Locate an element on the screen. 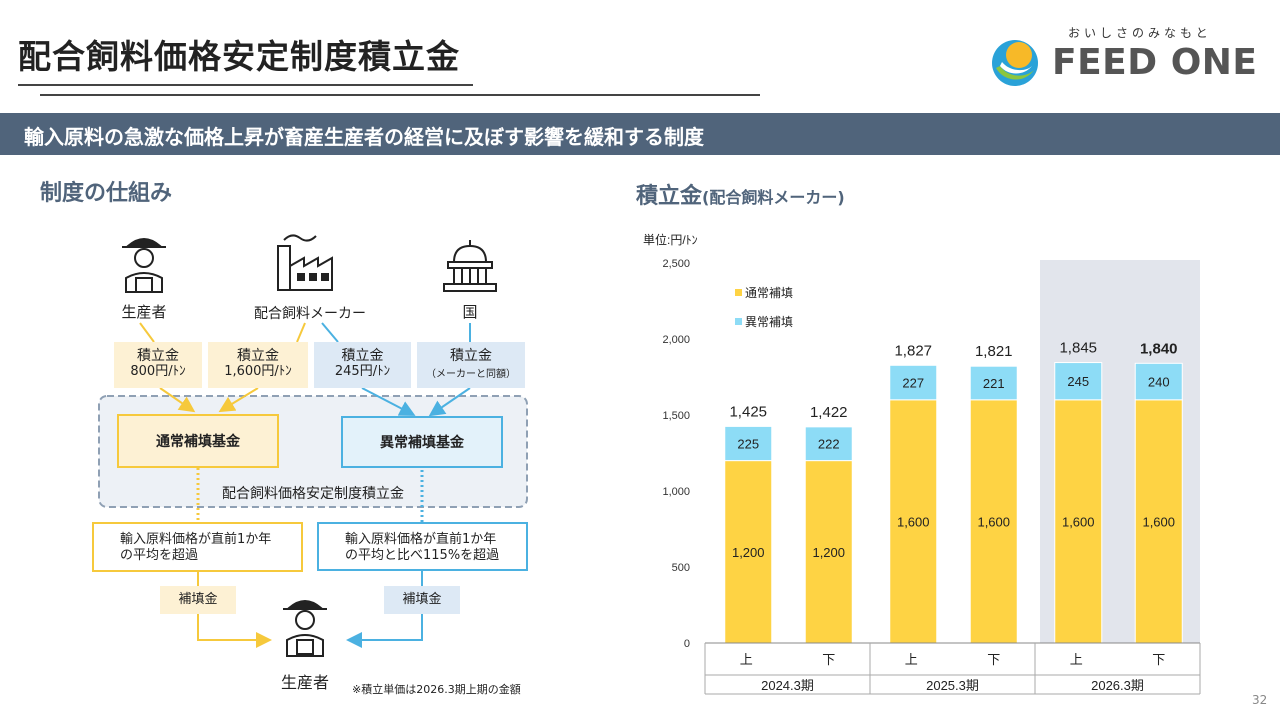 The height and width of the screenshot is (720, 1280). contribution-maker-abnormal: 積立金 245円/ﾄﾝ is located at coordinates (362, 365).